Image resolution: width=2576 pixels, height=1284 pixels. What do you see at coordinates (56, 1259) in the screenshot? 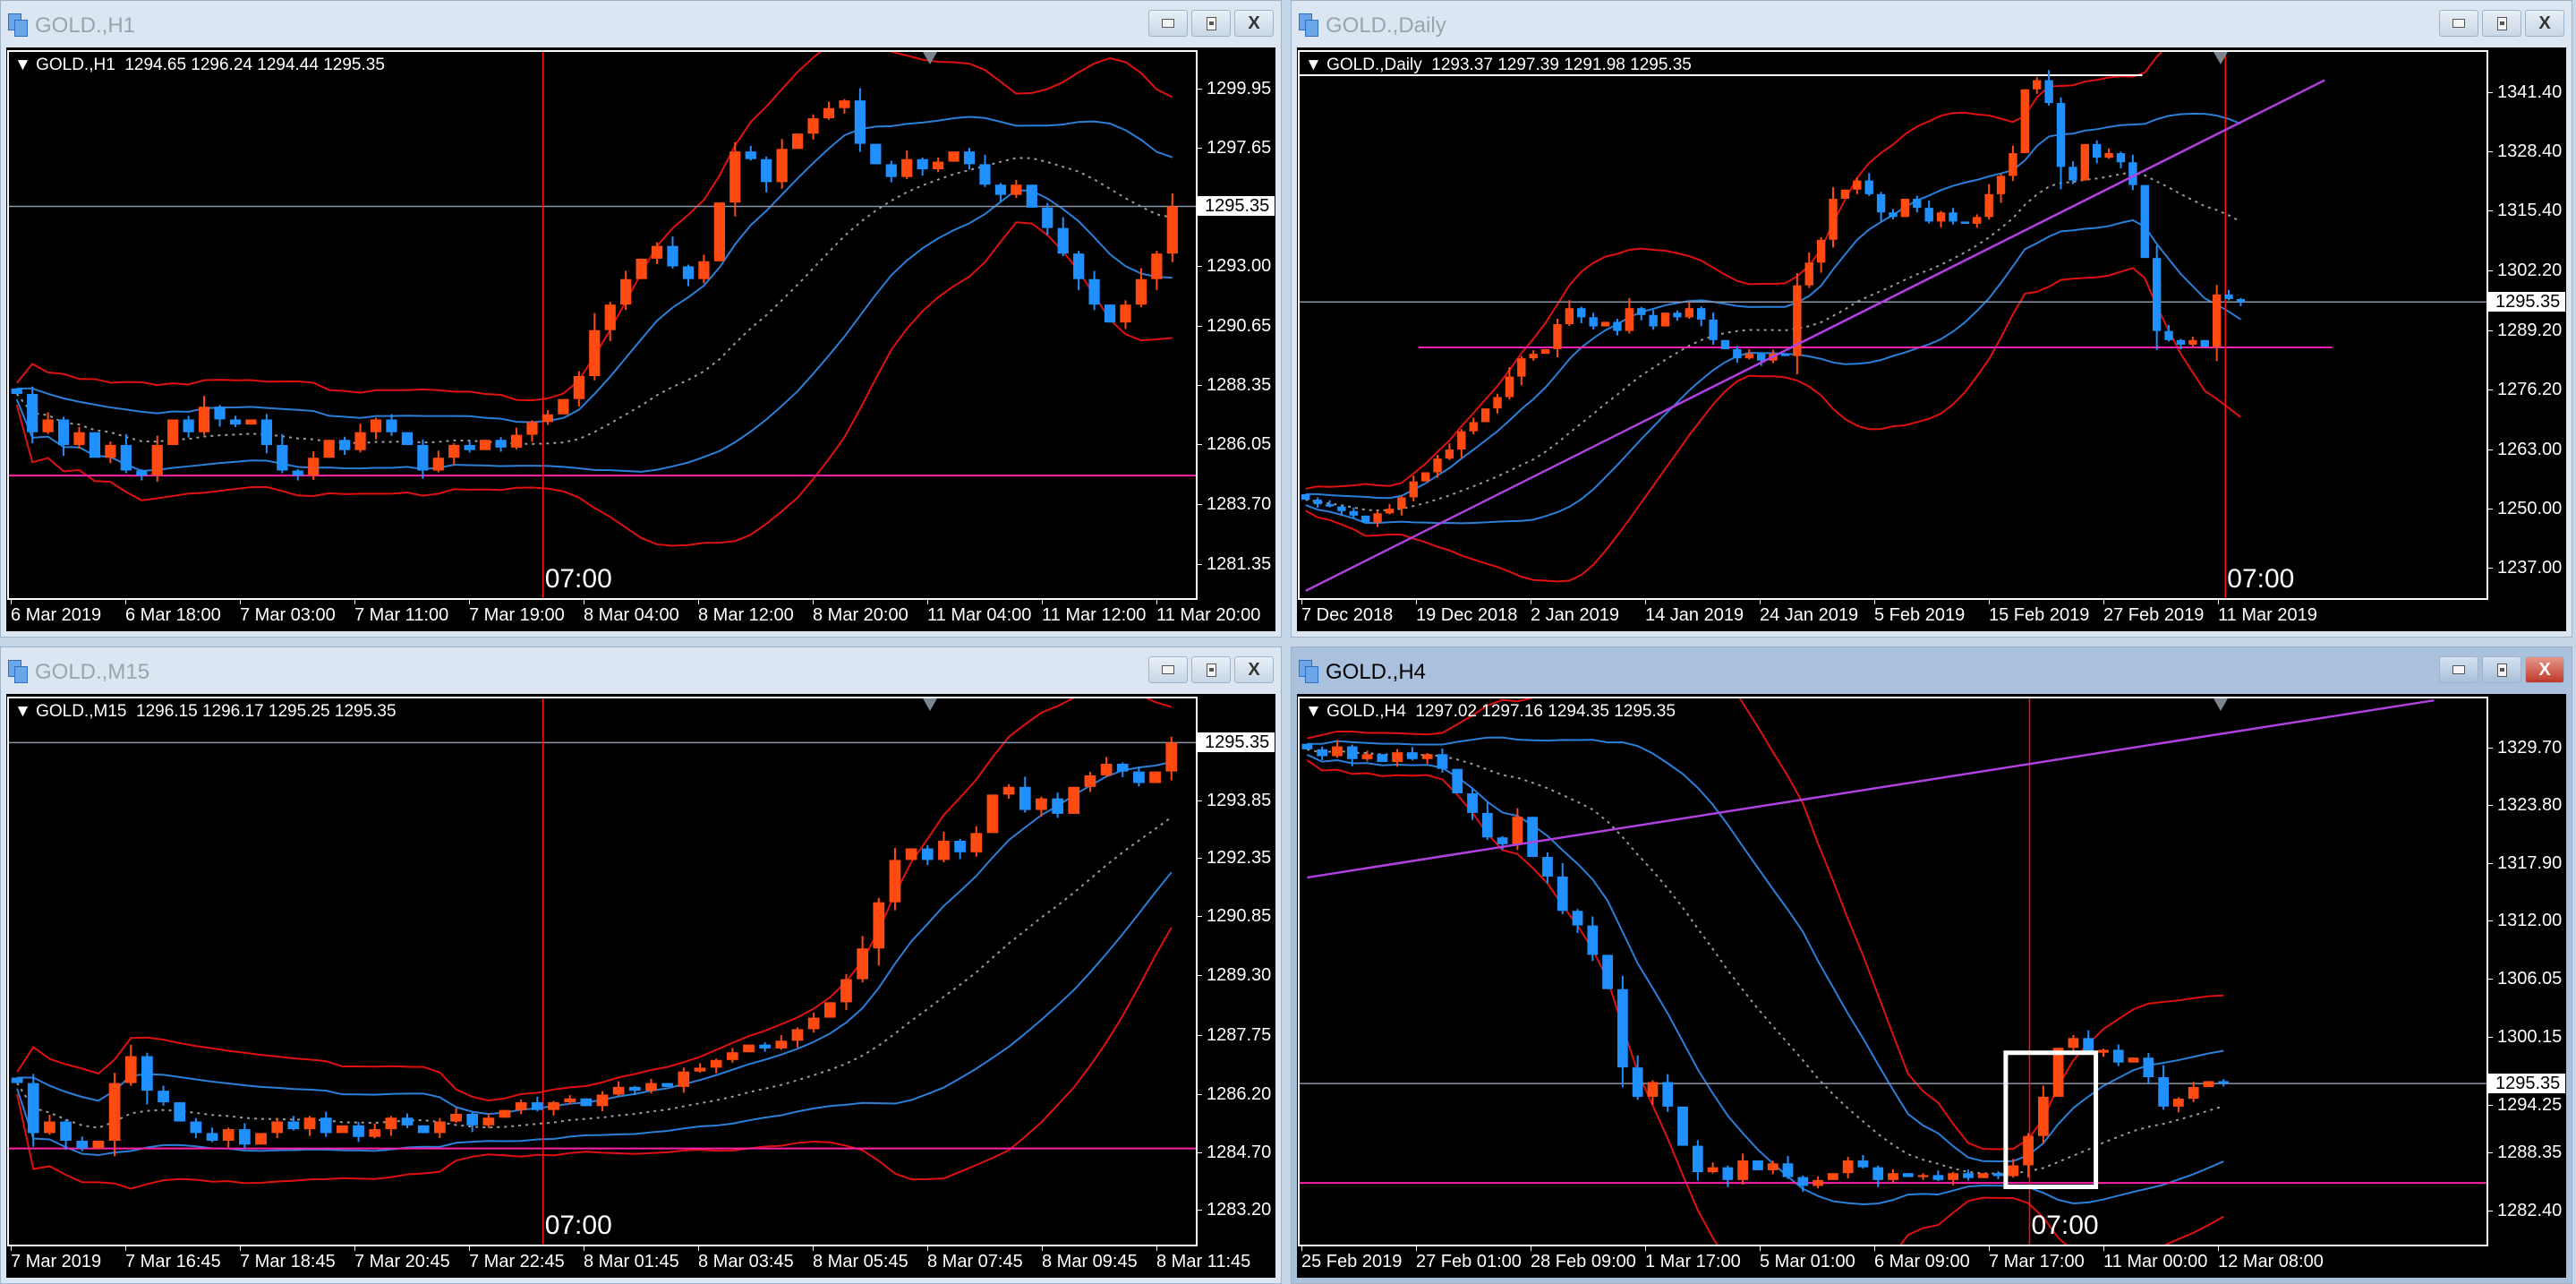
I see `time-tick-label: 7 Mar 2019` at bounding box center [56, 1259].